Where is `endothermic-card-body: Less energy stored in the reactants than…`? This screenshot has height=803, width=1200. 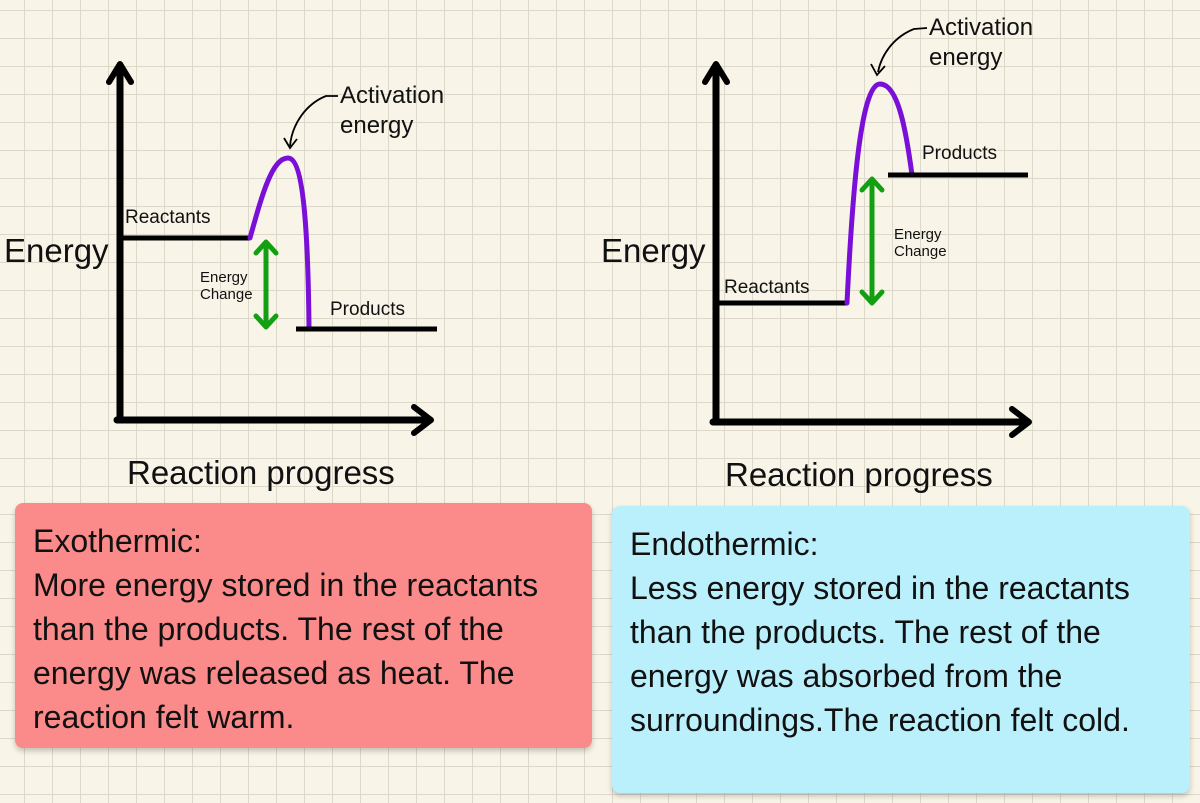
endothermic-card-body: Less energy stored in the reactants than… is located at coordinates (880, 654).